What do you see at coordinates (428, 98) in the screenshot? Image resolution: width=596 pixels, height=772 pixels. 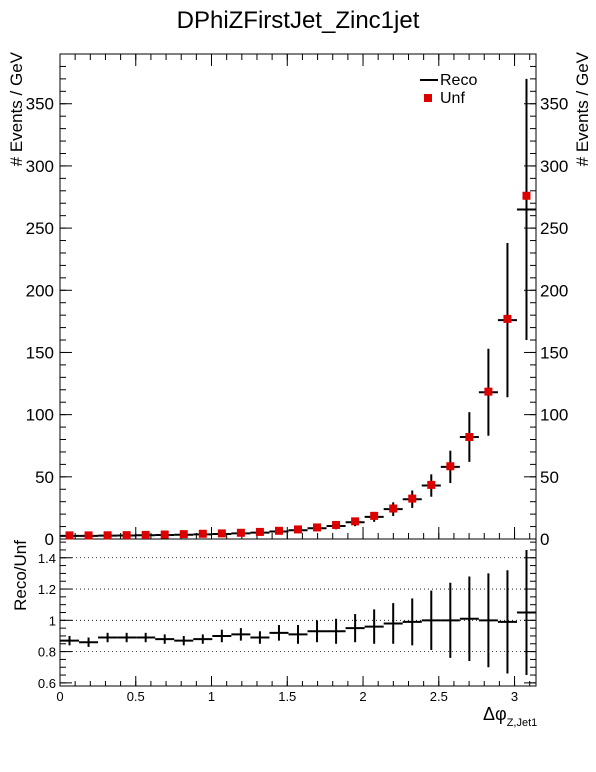 I see `legend-unf-marker` at bounding box center [428, 98].